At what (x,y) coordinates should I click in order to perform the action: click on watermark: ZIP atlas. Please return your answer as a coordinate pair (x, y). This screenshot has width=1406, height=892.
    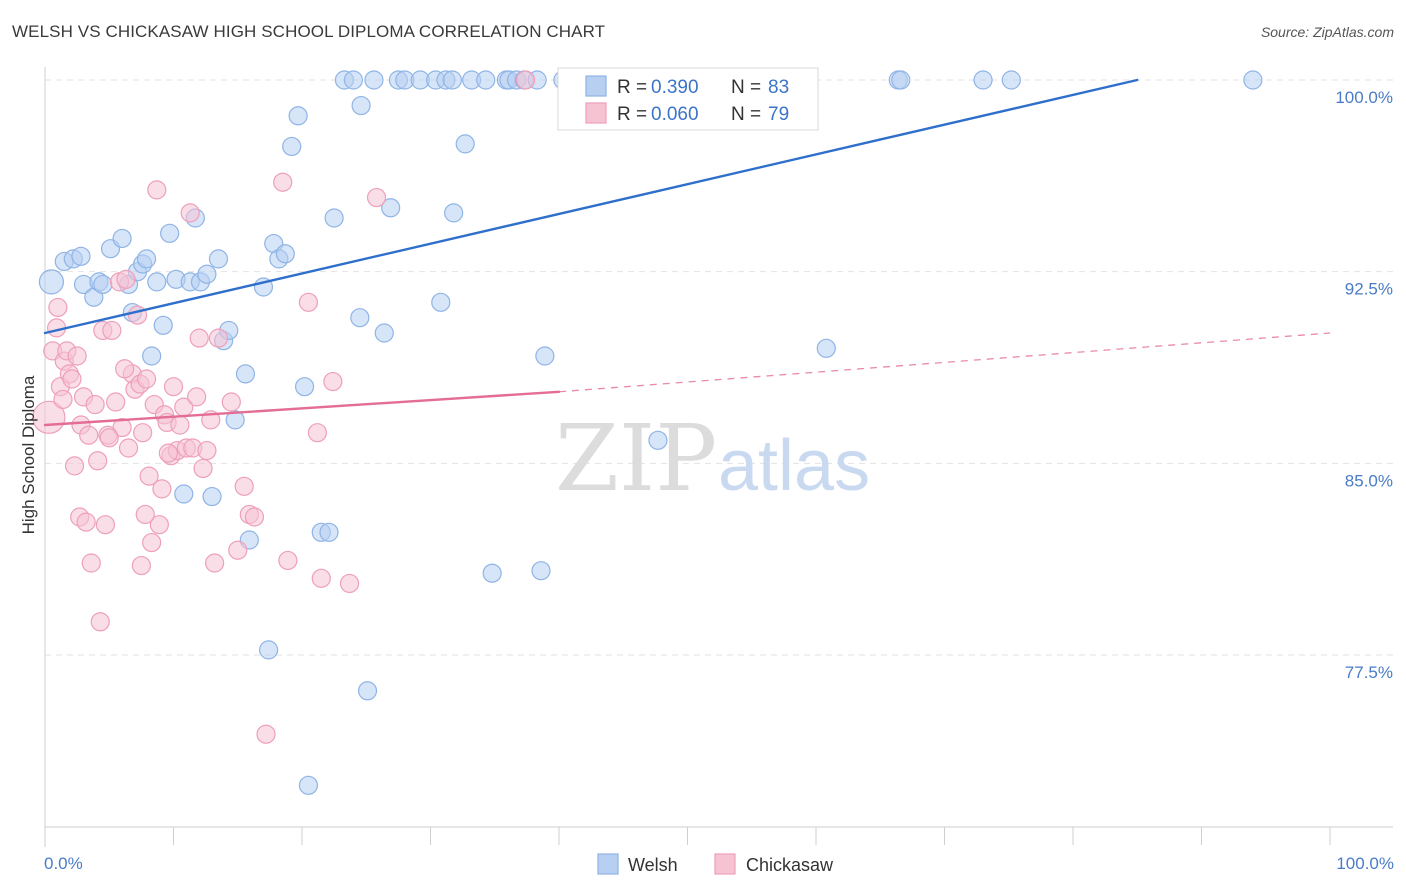
    Looking at the image, I should click on (712, 458).